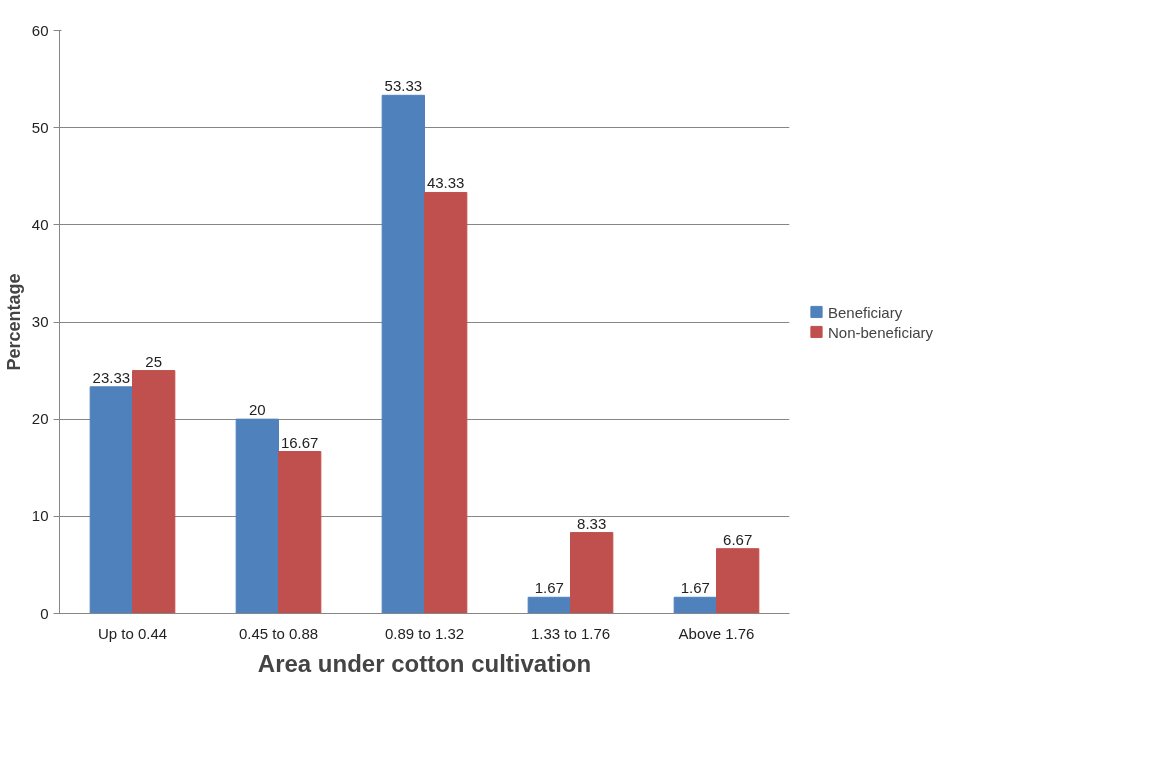 The image size is (1161, 769). Describe the element at coordinates (13, 322) in the screenshot. I see `y-axis-title: Percentage` at that location.